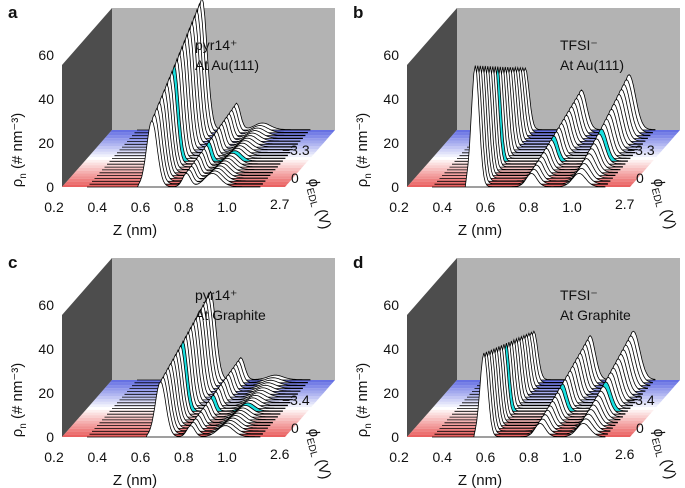 This screenshot has height=488, width=685. I want to click on panel-letter: a, so click(13, 12).